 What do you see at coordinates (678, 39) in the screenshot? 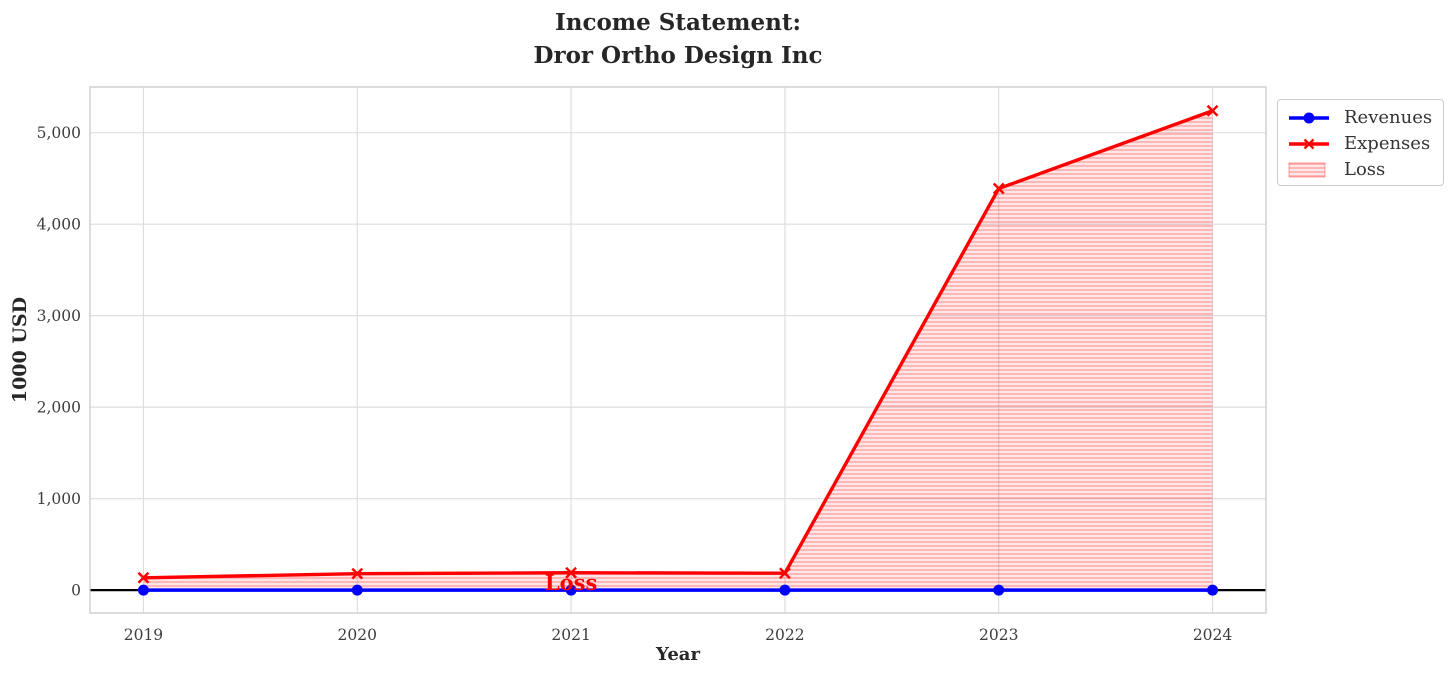
I see `chart-title: Income Statement: Dror Ortho Design Inc` at bounding box center [678, 39].